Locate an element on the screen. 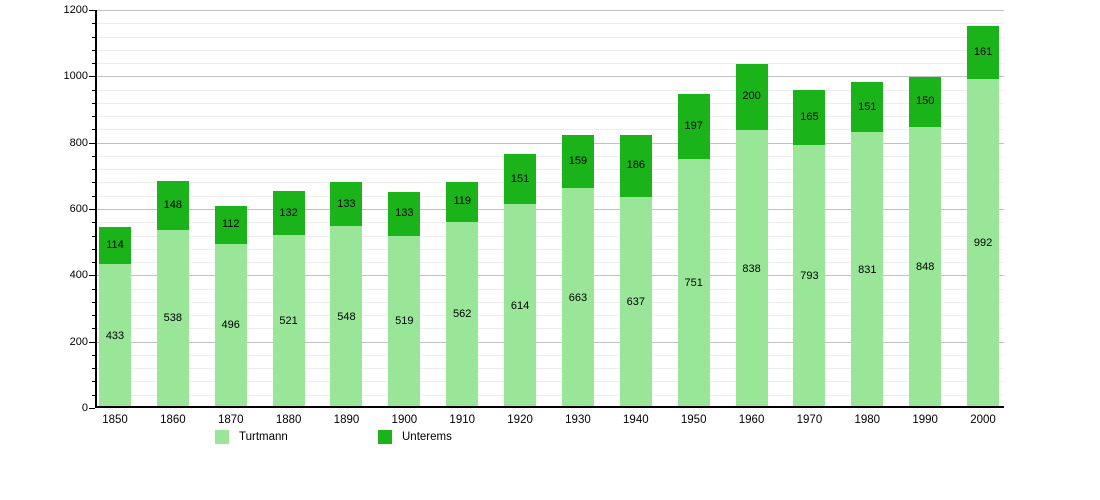 The image size is (1100, 500). bar-segment-unterems-1920 is located at coordinates (520, 179).